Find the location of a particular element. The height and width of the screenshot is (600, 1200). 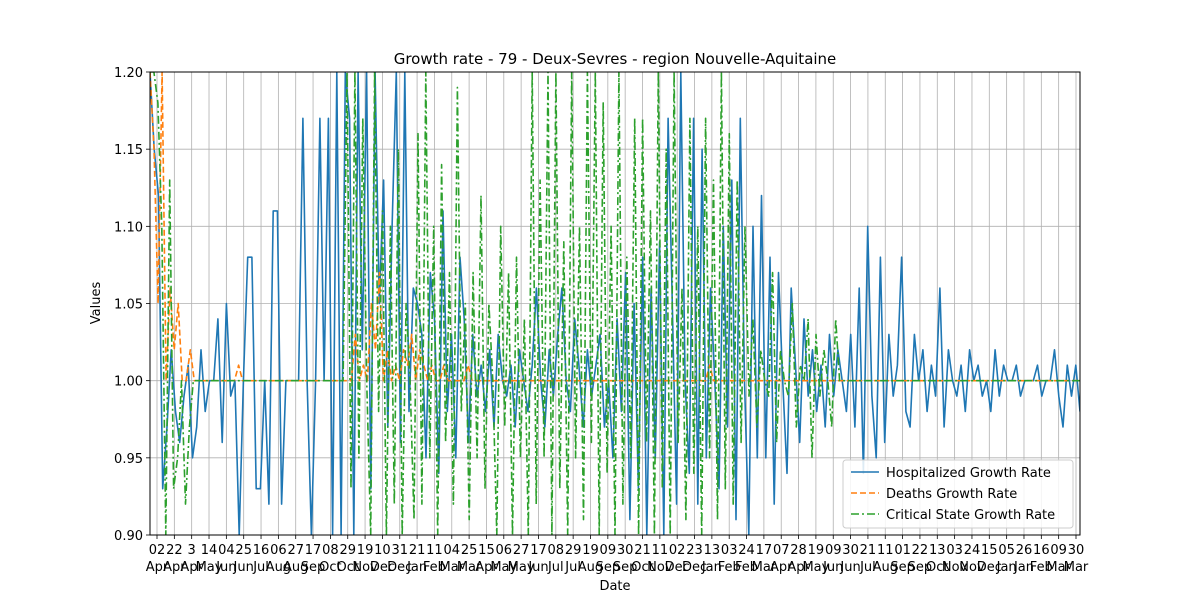

x-tick-day-label: 07 is located at coordinates (781, 550).